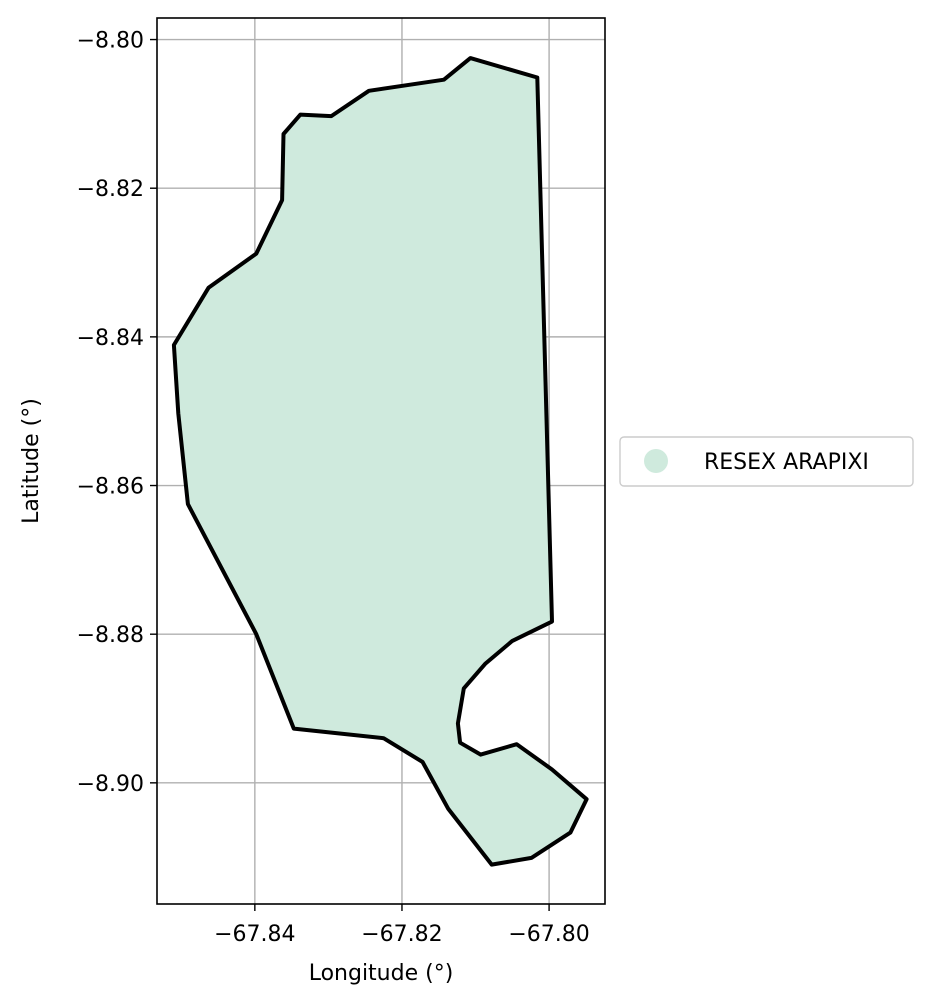 The height and width of the screenshot is (1006, 933). What do you see at coordinates (110, 41) in the screenshot?
I see `y-tick-label: −8.80` at bounding box center [110, 41].